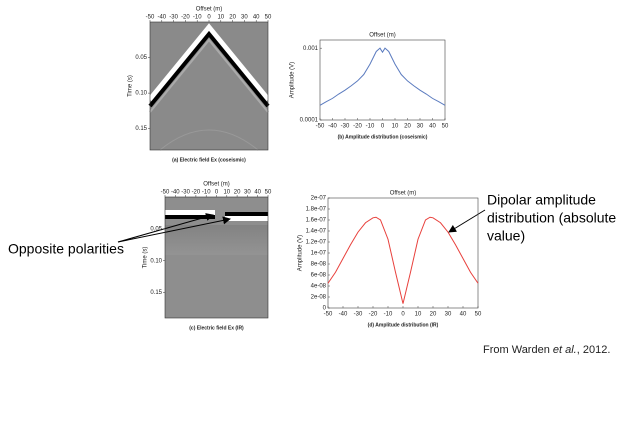 The image size is (630, 428). Describe the element at coordinates (518, 350) in the screenshot. I see `credit-text: From Warden` at that location.